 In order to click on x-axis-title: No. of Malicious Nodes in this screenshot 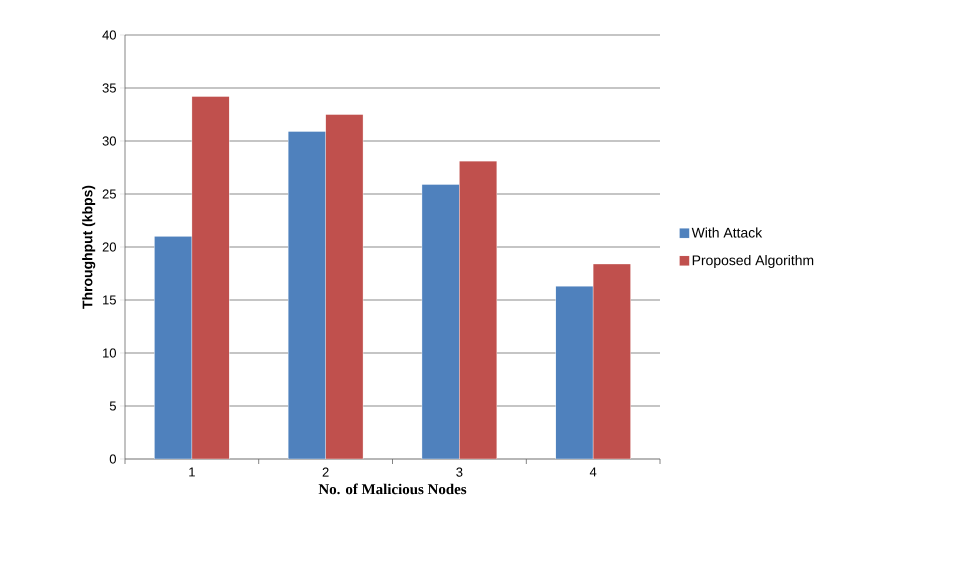, I will do `click(392, 489)`.